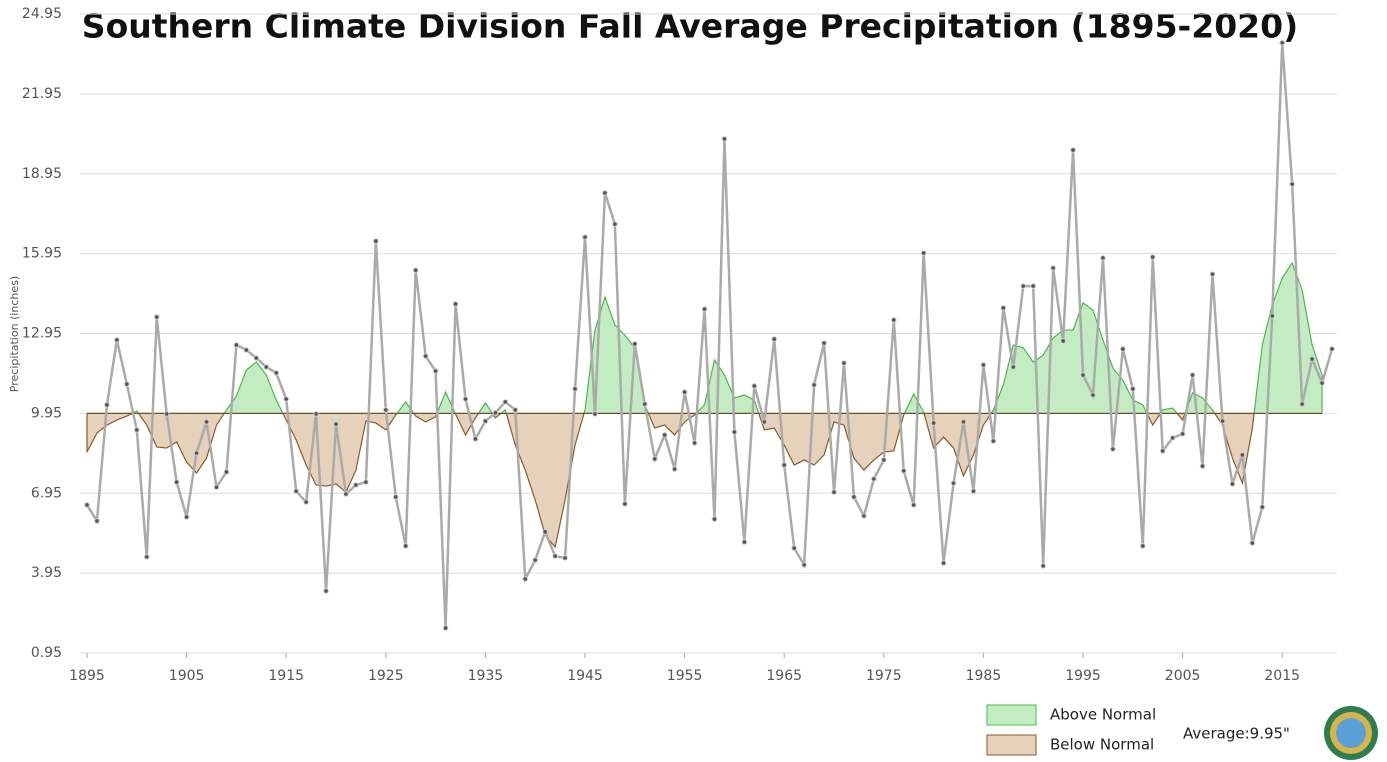 This screenshot has height=762, width=1387. I want to click on y-tick-label: 15.95, so click(42, 254).